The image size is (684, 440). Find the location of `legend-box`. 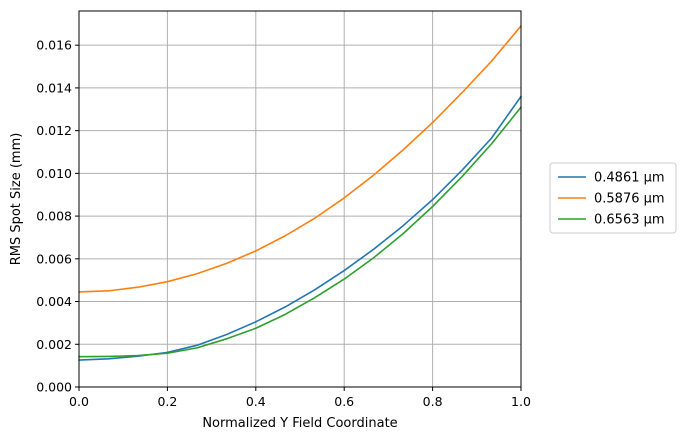

legend-box is located at coordinates (613, 198).